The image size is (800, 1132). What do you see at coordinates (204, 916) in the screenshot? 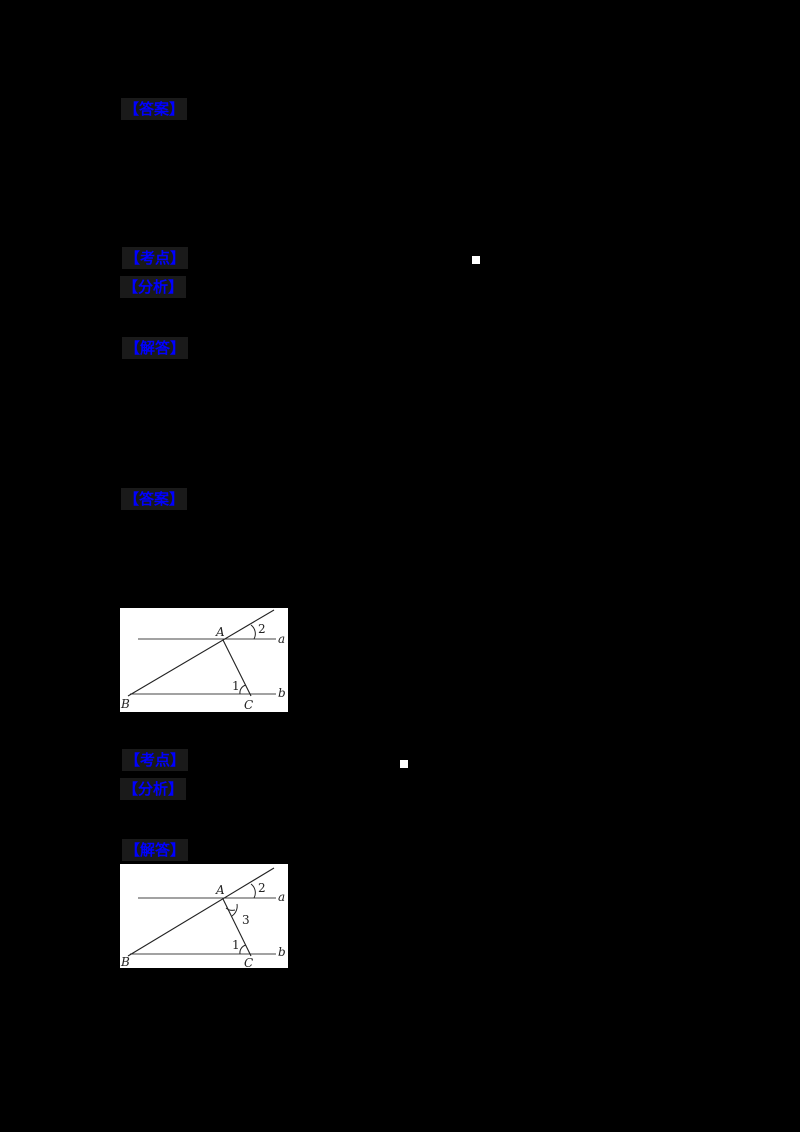
I see `geometry-figure-2: A B C a b 1 2 3` at bounding box center [204, 916].